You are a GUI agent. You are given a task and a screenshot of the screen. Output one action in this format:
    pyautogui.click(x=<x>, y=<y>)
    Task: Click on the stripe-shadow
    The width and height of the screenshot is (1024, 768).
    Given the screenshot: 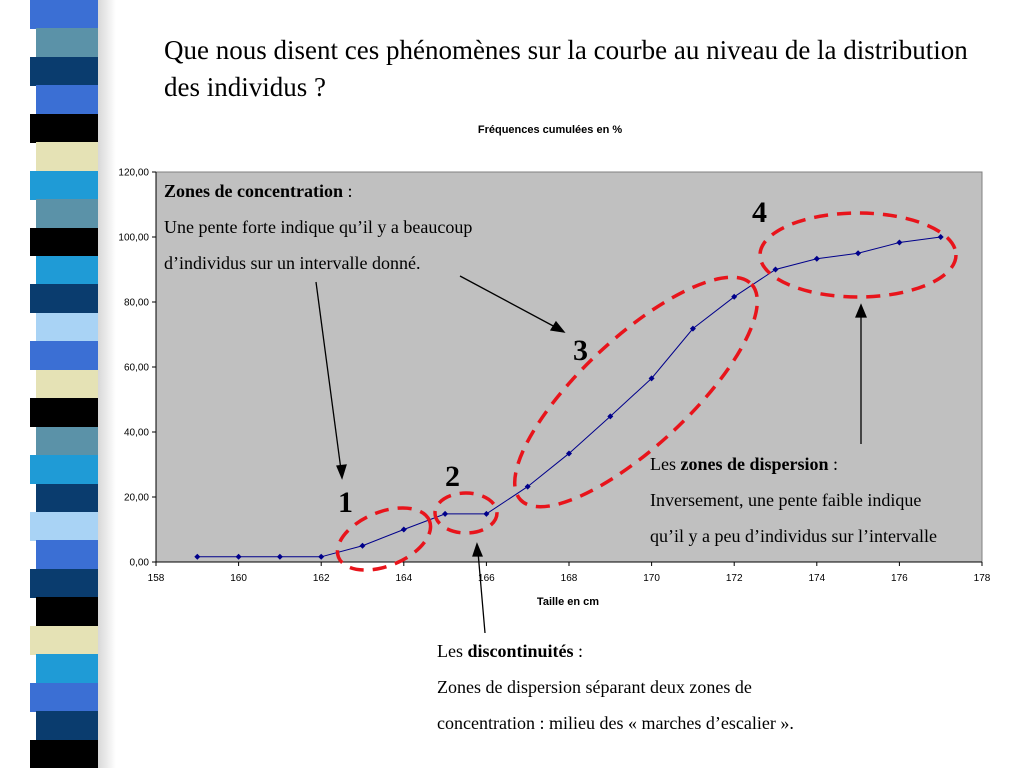 What is the action you would take?
    pyautogui.click(x=107, y=384)
    